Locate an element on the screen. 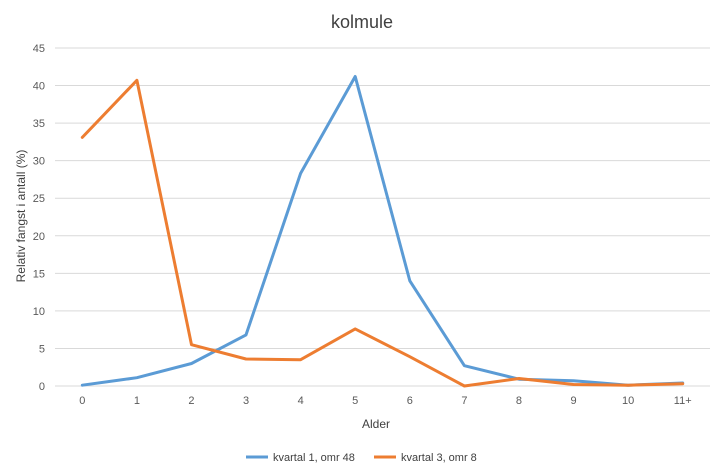 Image resolution: width=724 pixels, height=472 pixels. y-tick-label: 20 is located at coordinates (39, 237).